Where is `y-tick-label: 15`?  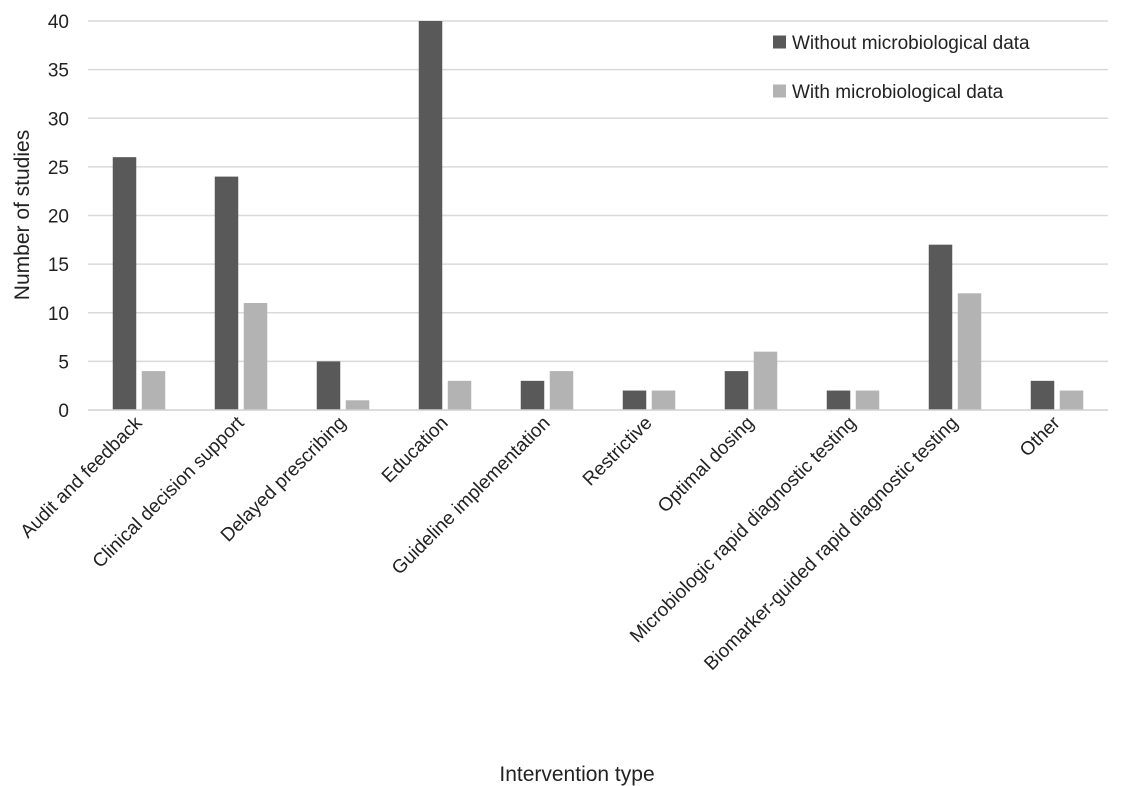 y-tick-label: 15 is located at coordinates (58, 265).